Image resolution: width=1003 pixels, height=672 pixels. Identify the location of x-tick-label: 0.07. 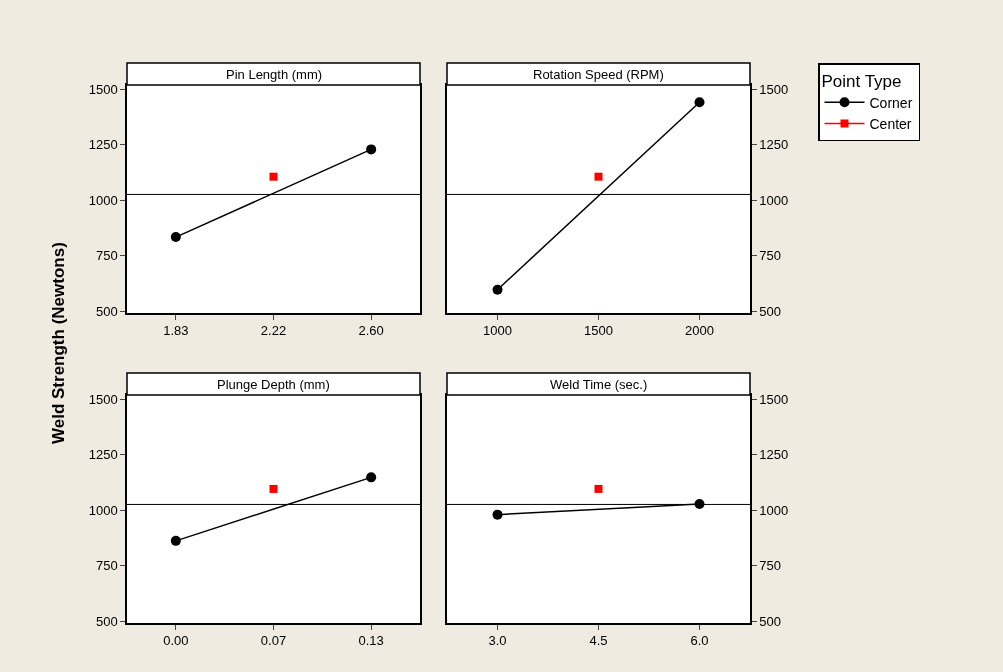
(273, 641).